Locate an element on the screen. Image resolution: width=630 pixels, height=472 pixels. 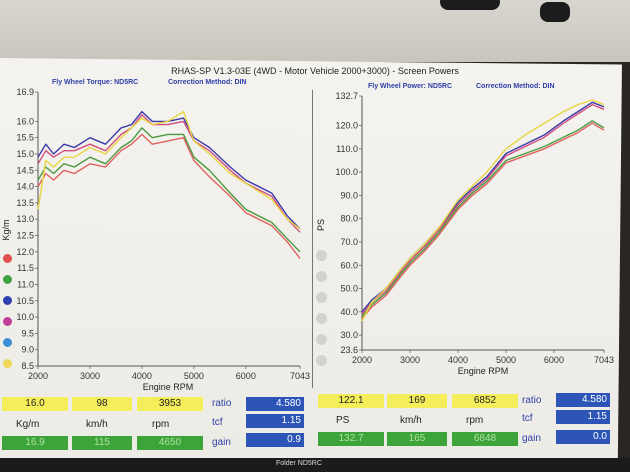
y-tick-label: 12.5 is located at coordinates (25, 236).